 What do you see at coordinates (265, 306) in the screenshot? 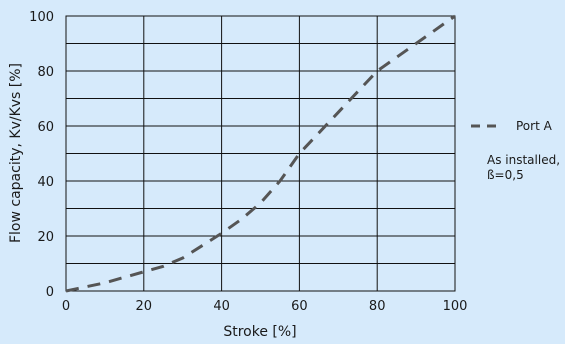
I see `x-tick-labels: 0 20 40 60 80 100` at bounding box center [265, 306].